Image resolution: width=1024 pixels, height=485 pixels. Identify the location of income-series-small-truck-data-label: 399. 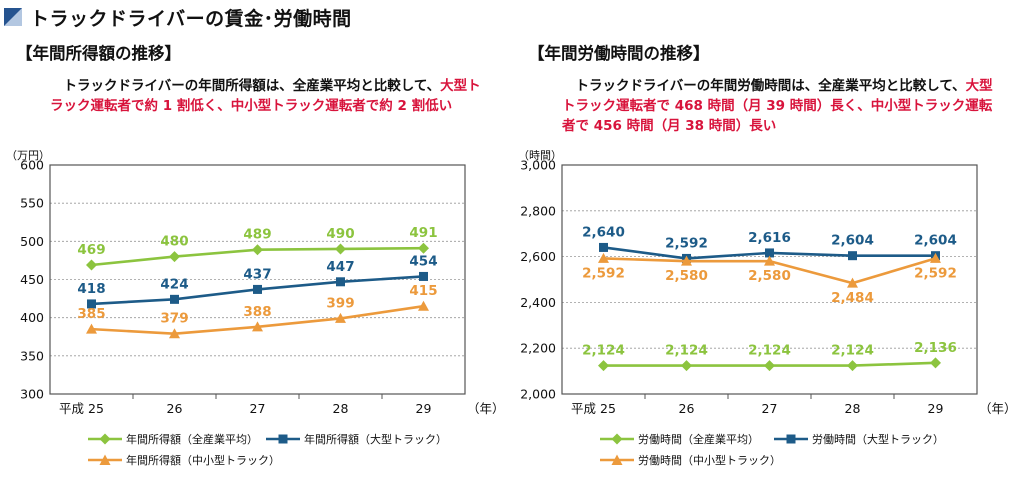
(340, 303).